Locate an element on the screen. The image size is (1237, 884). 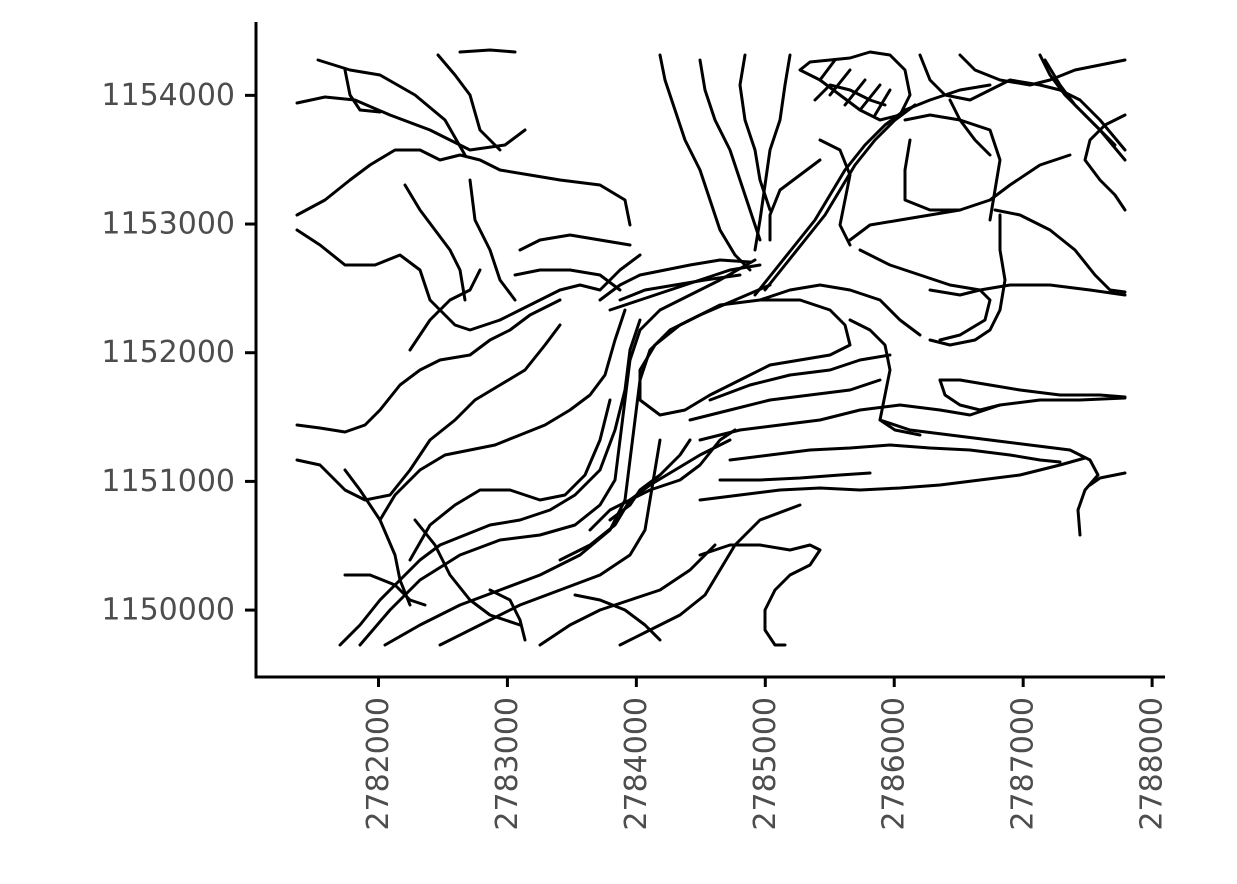
y-tick-label: 1154000 is located at coordinates (168, 95).